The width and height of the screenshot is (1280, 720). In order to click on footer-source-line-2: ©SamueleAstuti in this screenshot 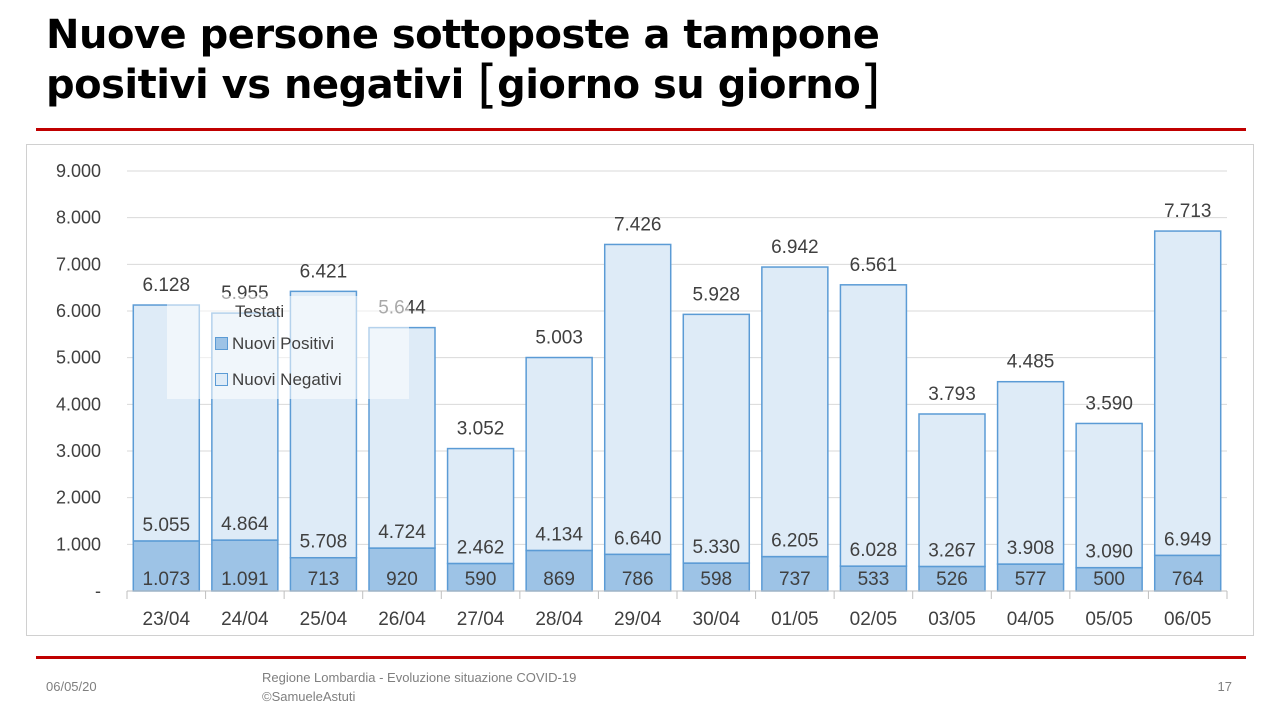, I will do `click(309, 696)`.